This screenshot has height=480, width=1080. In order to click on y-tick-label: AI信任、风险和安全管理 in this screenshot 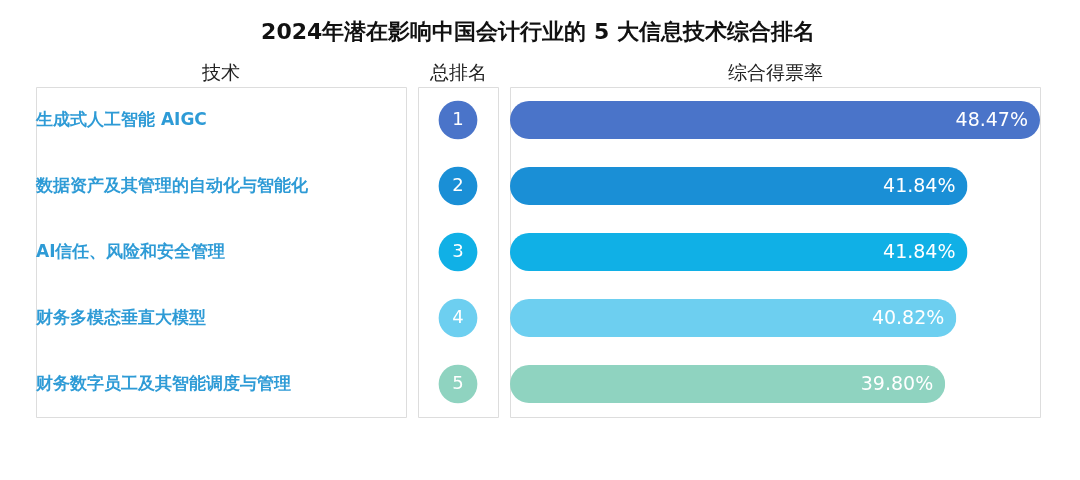, I will do `click(131, 251)`.